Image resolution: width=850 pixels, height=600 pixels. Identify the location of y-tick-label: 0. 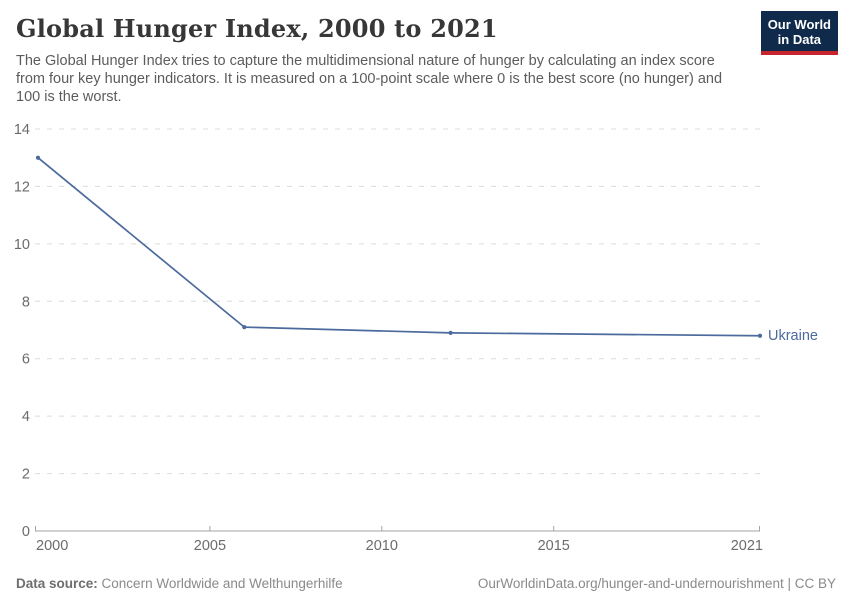
(26, 532).